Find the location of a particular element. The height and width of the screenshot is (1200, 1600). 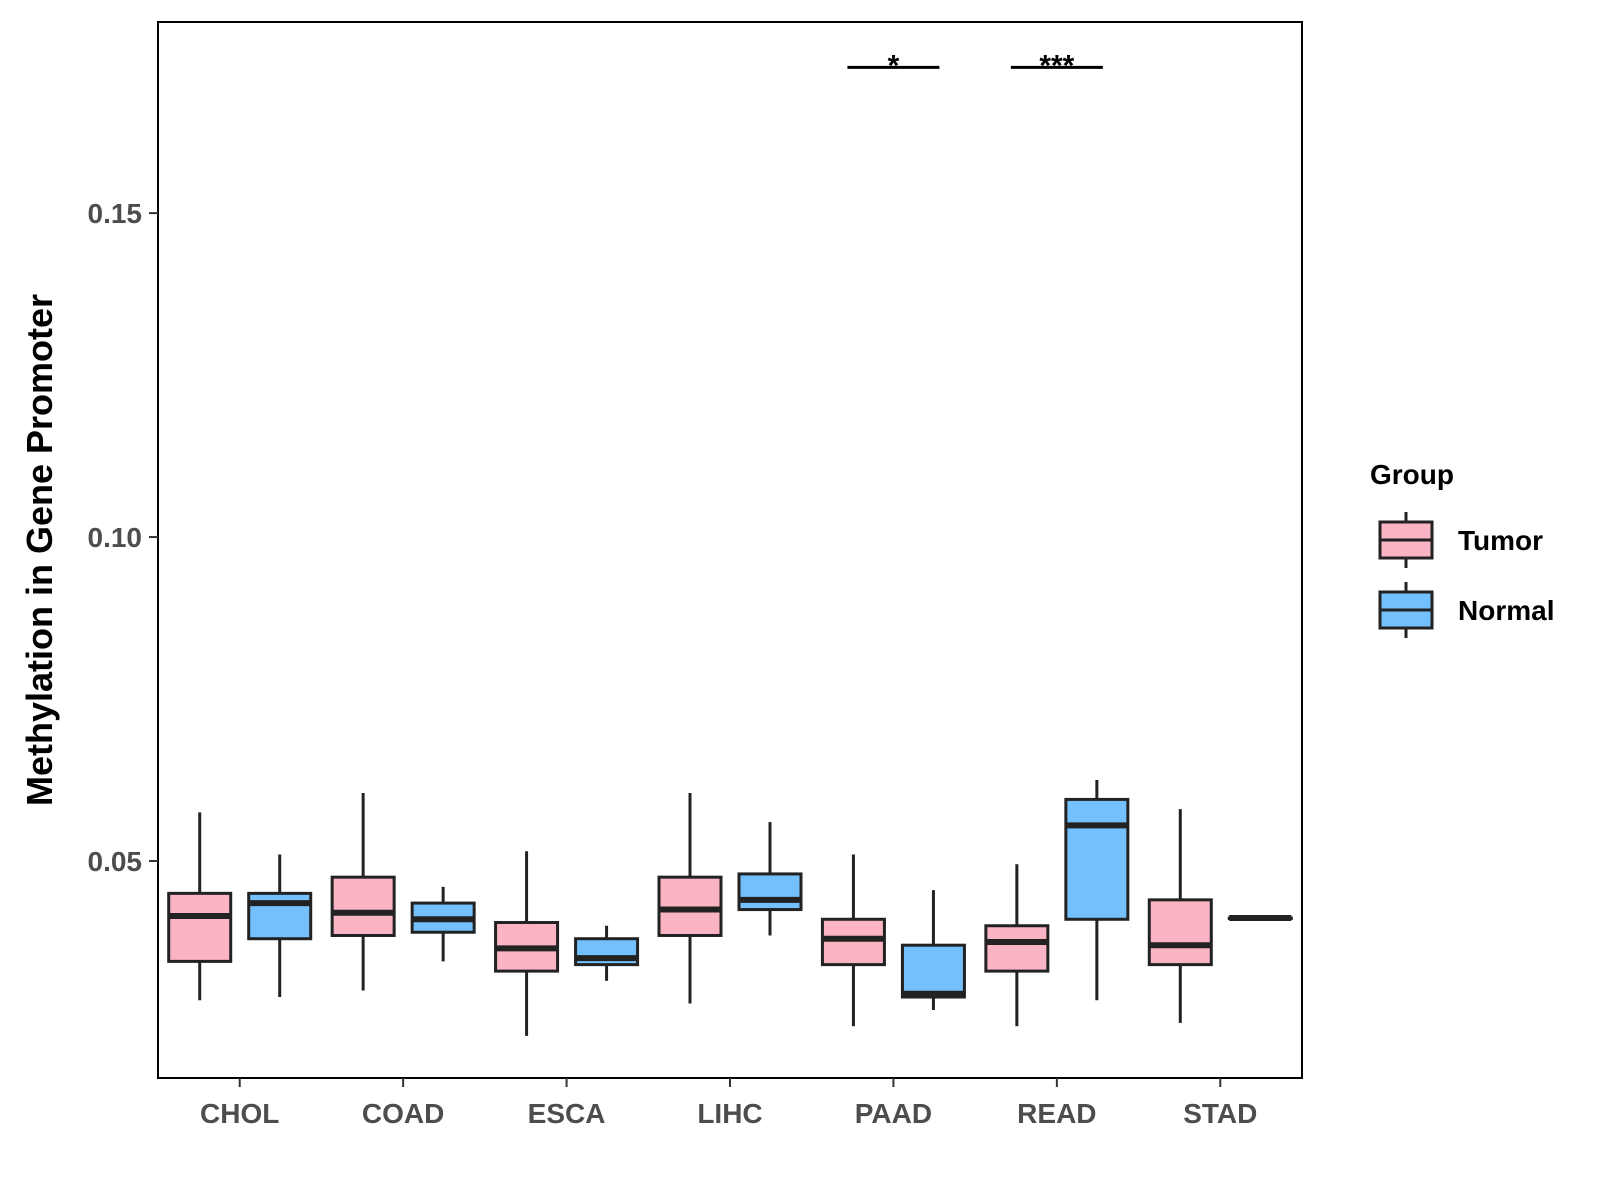

box-tumor-coad is located at coordinates (363, 891).